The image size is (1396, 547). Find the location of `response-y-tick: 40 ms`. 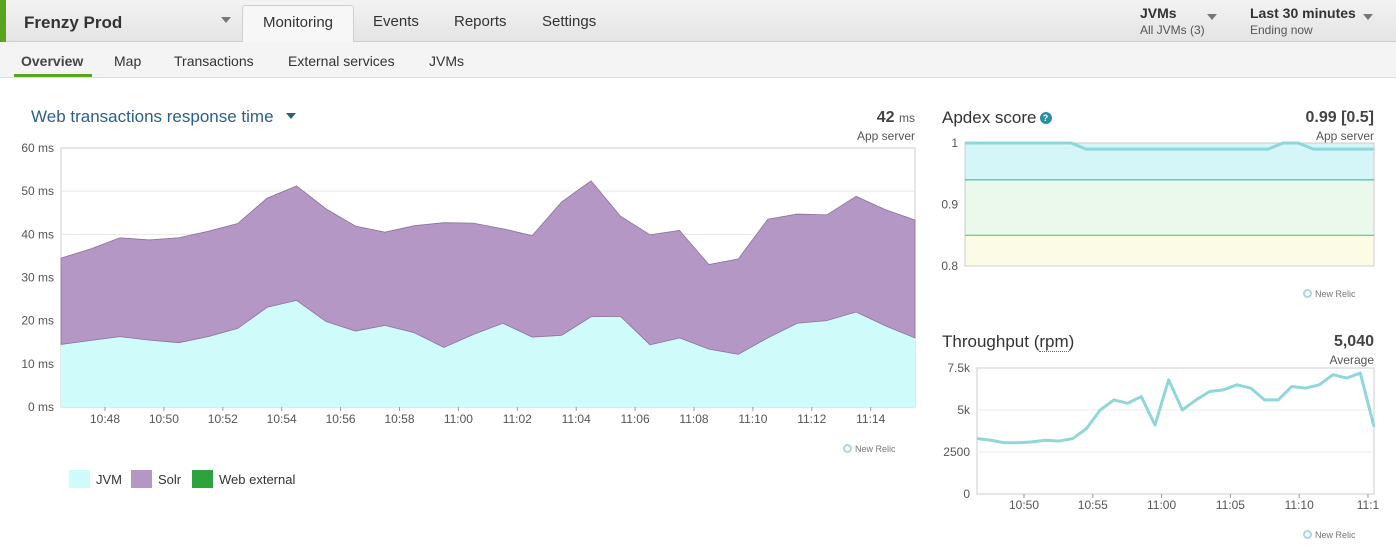

response-y-tick: 40 ms is located at coordinates (37, 234).